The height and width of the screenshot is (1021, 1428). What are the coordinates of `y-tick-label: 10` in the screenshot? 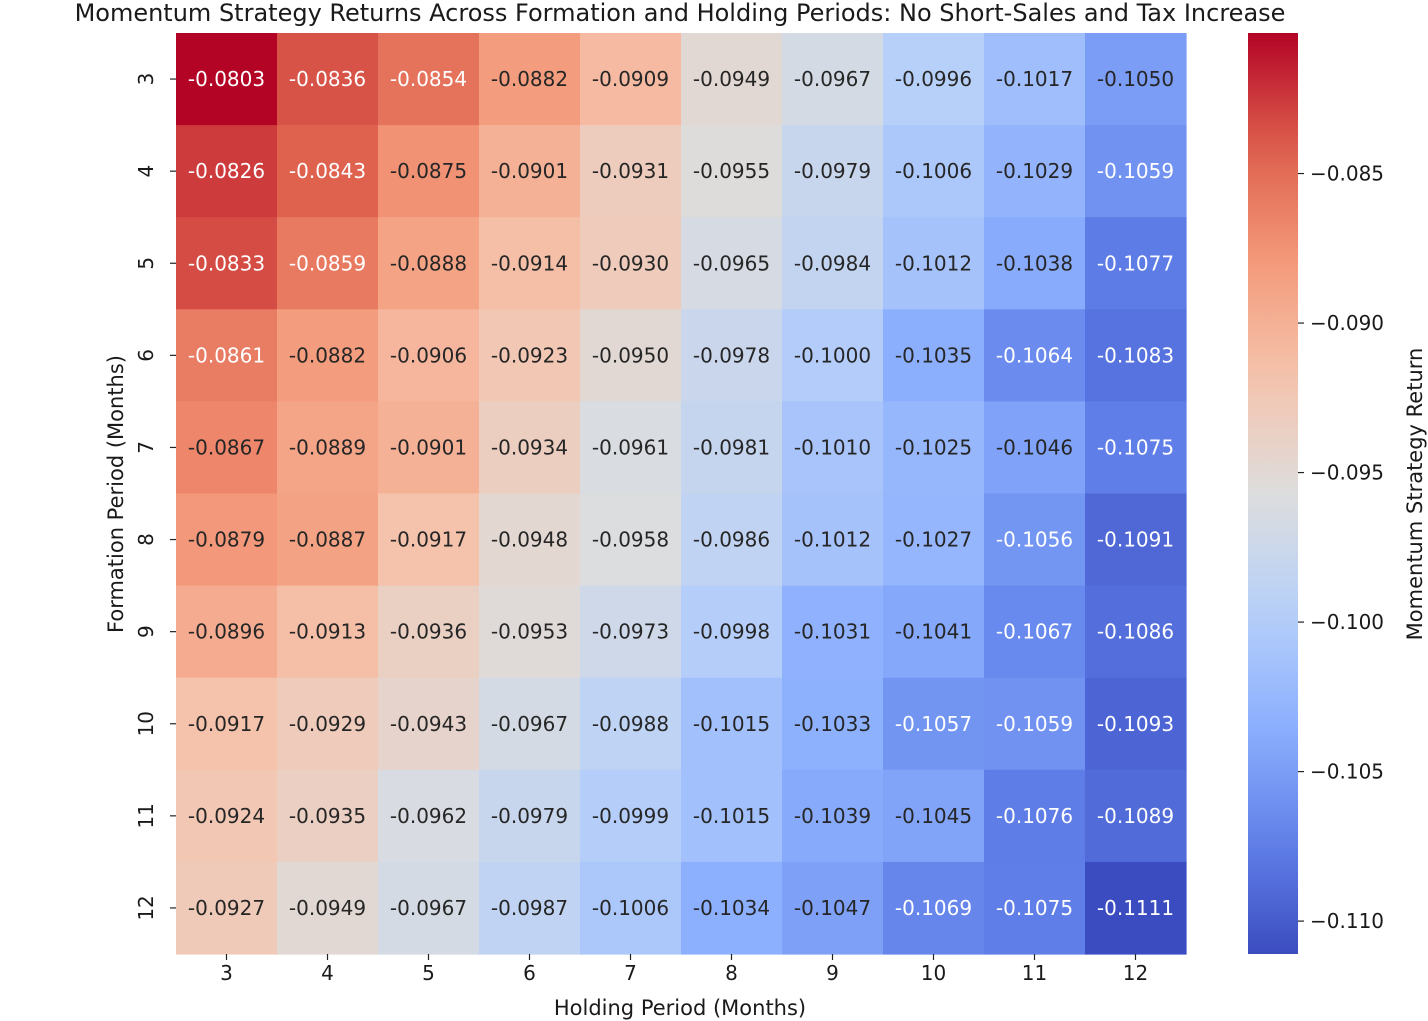 It's located at (146, 723).